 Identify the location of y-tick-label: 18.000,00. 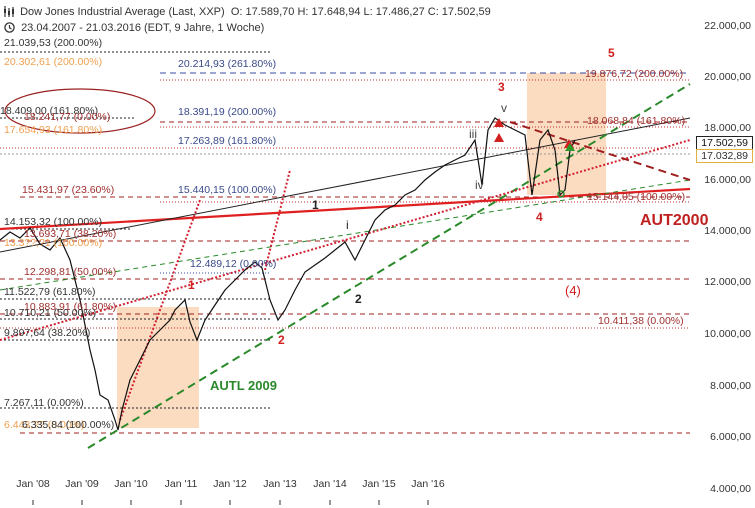
(727, 128).